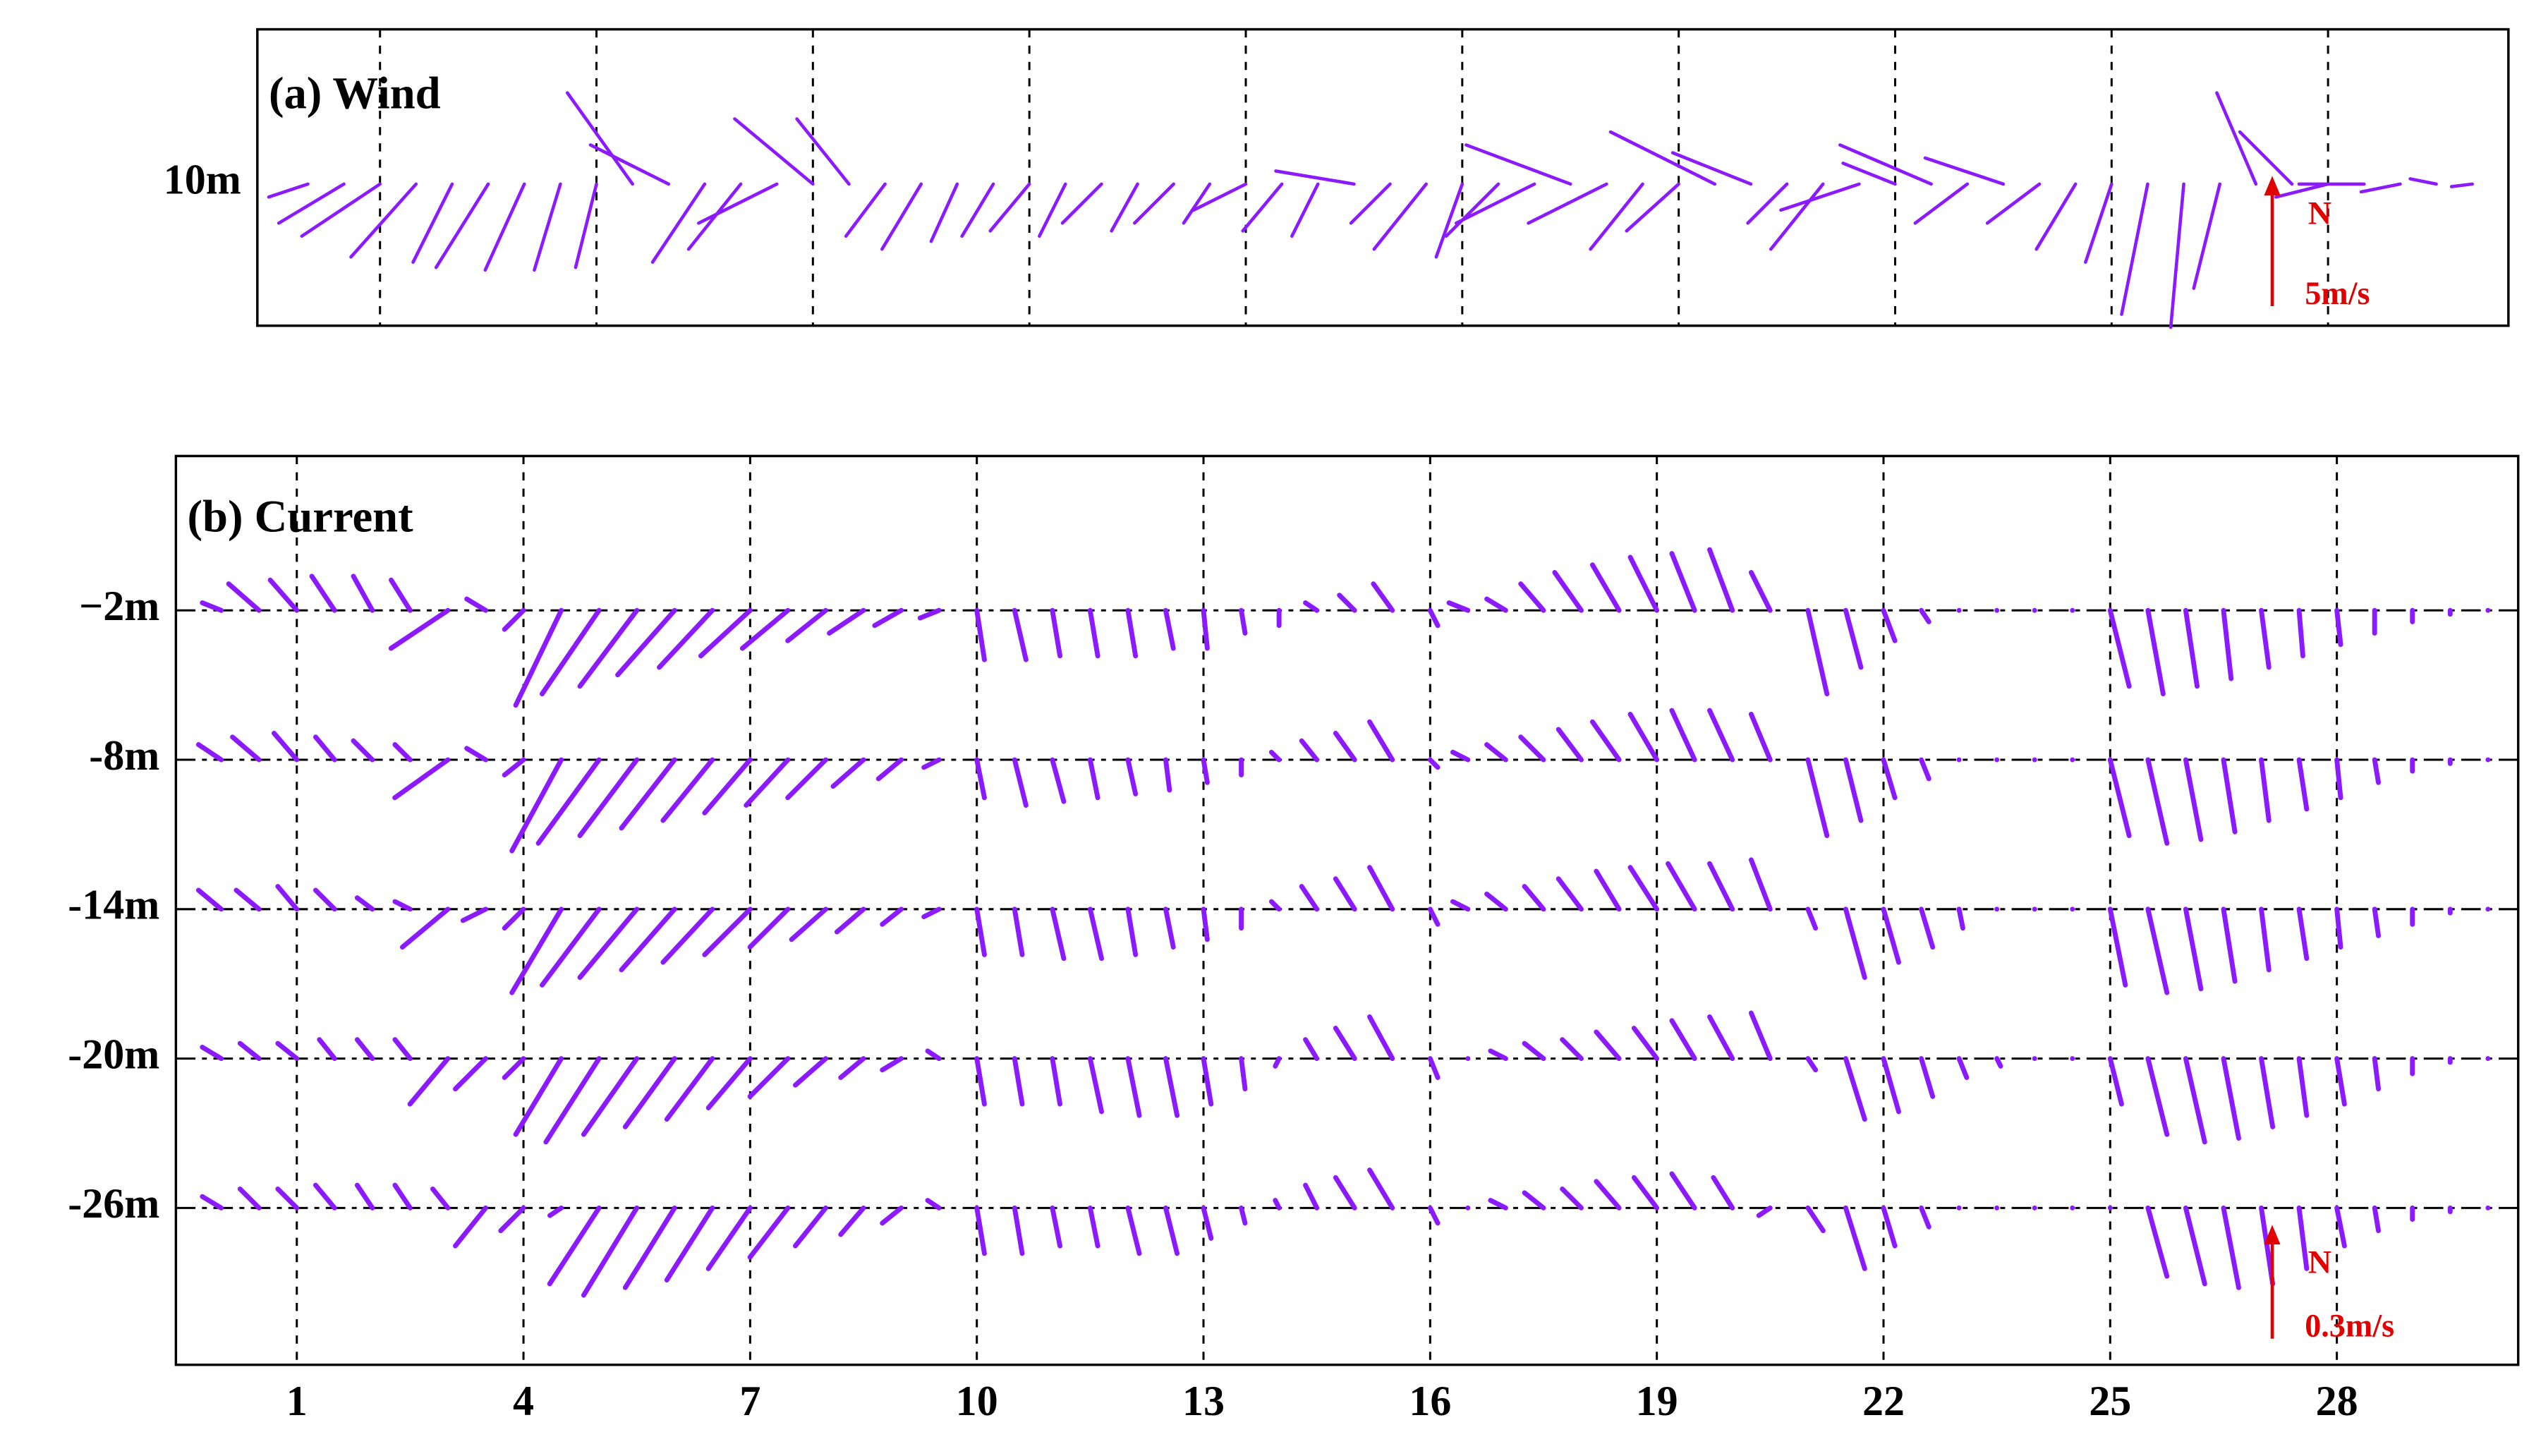 This screenshot has height=1456, width=2541. I want to click on reference-label: 0.3m/s, so click(2349, 1326).